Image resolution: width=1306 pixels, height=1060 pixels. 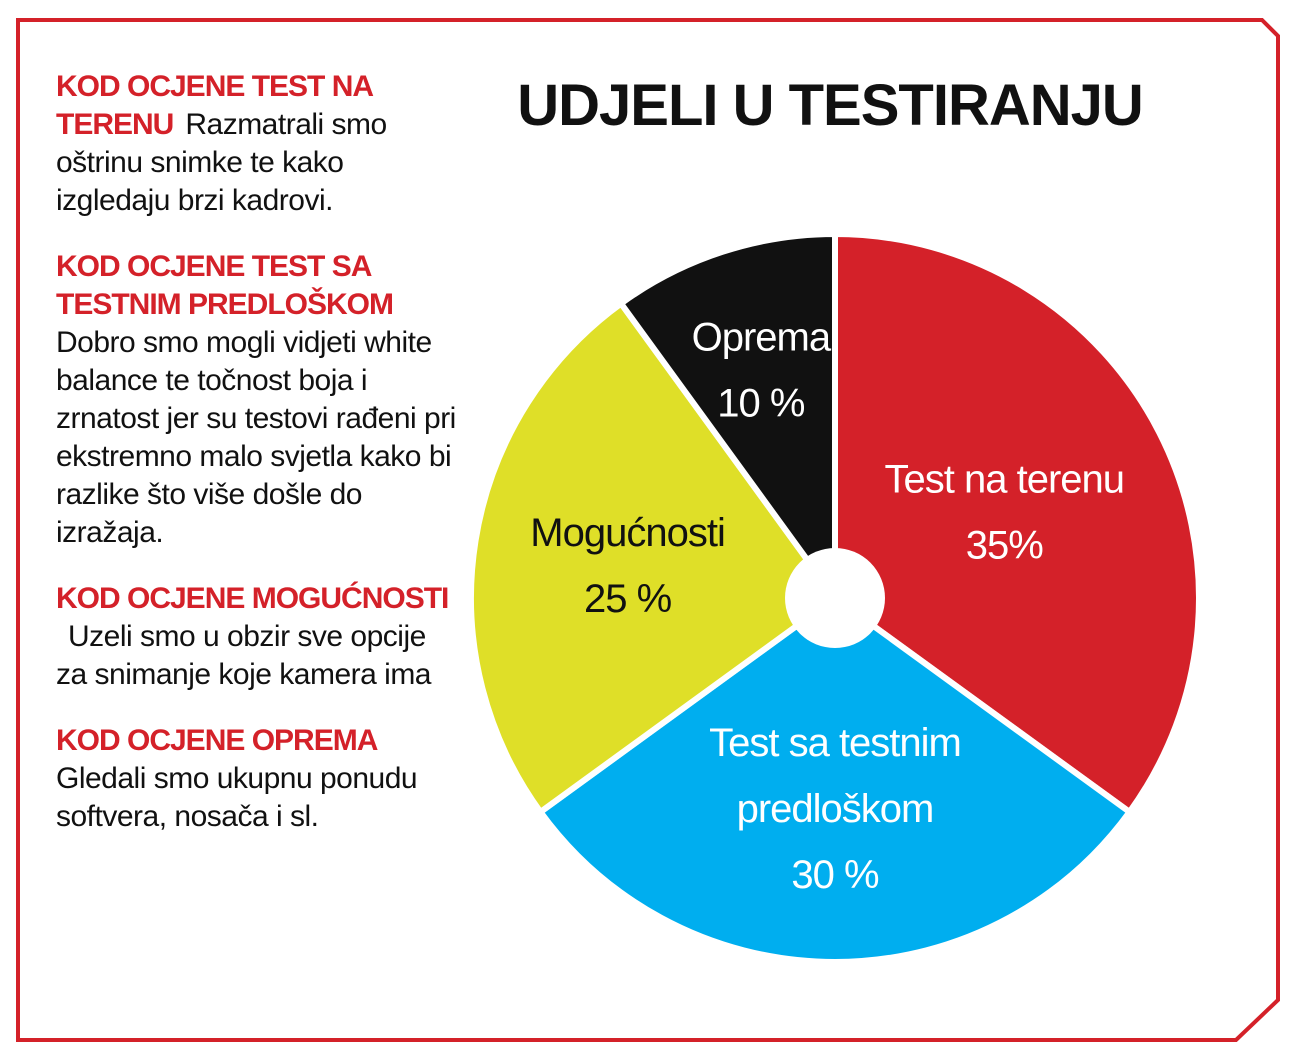 What do you see at coordinates (762, 338) in the screenshot?
I see `slice-label-line: Oprema` at bounding box center [762, 338].